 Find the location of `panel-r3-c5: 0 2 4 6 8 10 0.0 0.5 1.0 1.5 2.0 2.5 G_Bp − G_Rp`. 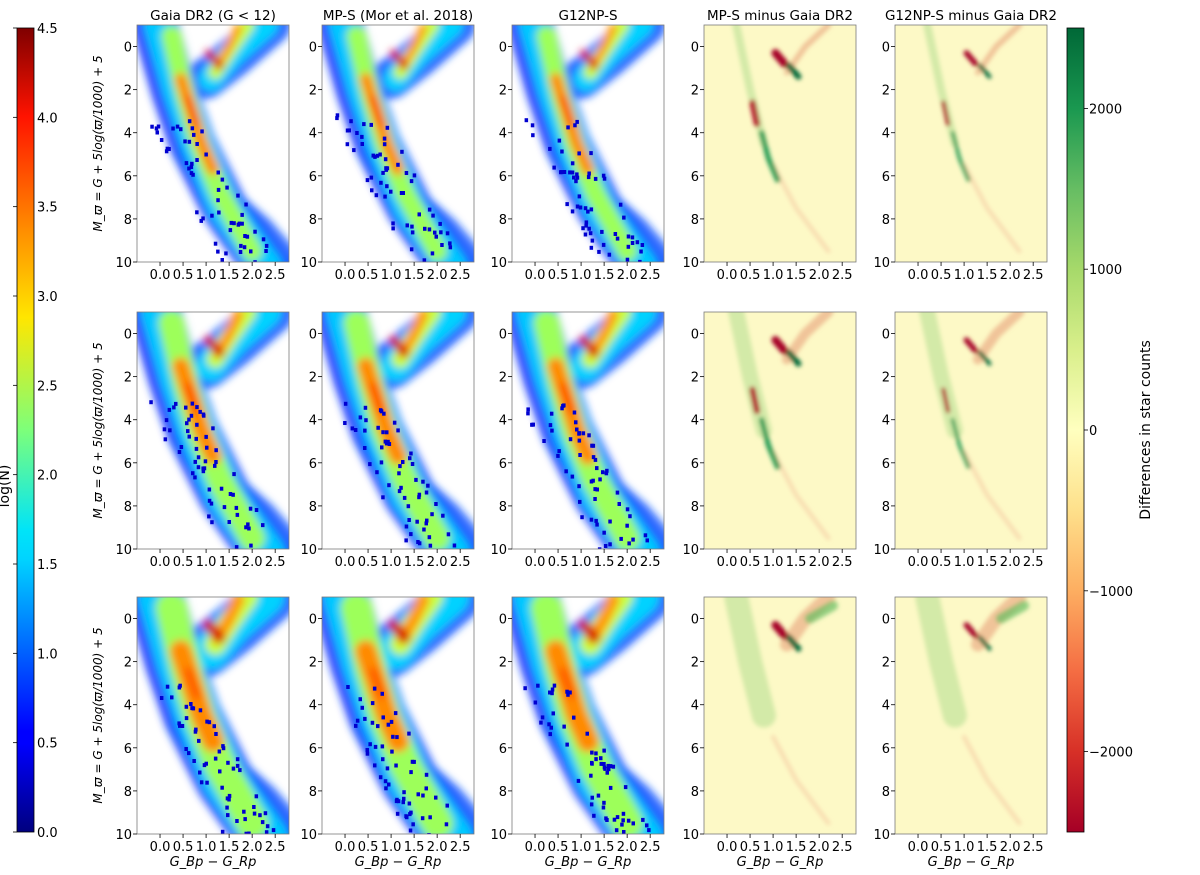

panel-r3-c5: 0 2 4 6 8 10 0.0 0.5 1.0 1.5 2.0 2.5 G_Bp − G_Rp is located at coordinates (960, 733).